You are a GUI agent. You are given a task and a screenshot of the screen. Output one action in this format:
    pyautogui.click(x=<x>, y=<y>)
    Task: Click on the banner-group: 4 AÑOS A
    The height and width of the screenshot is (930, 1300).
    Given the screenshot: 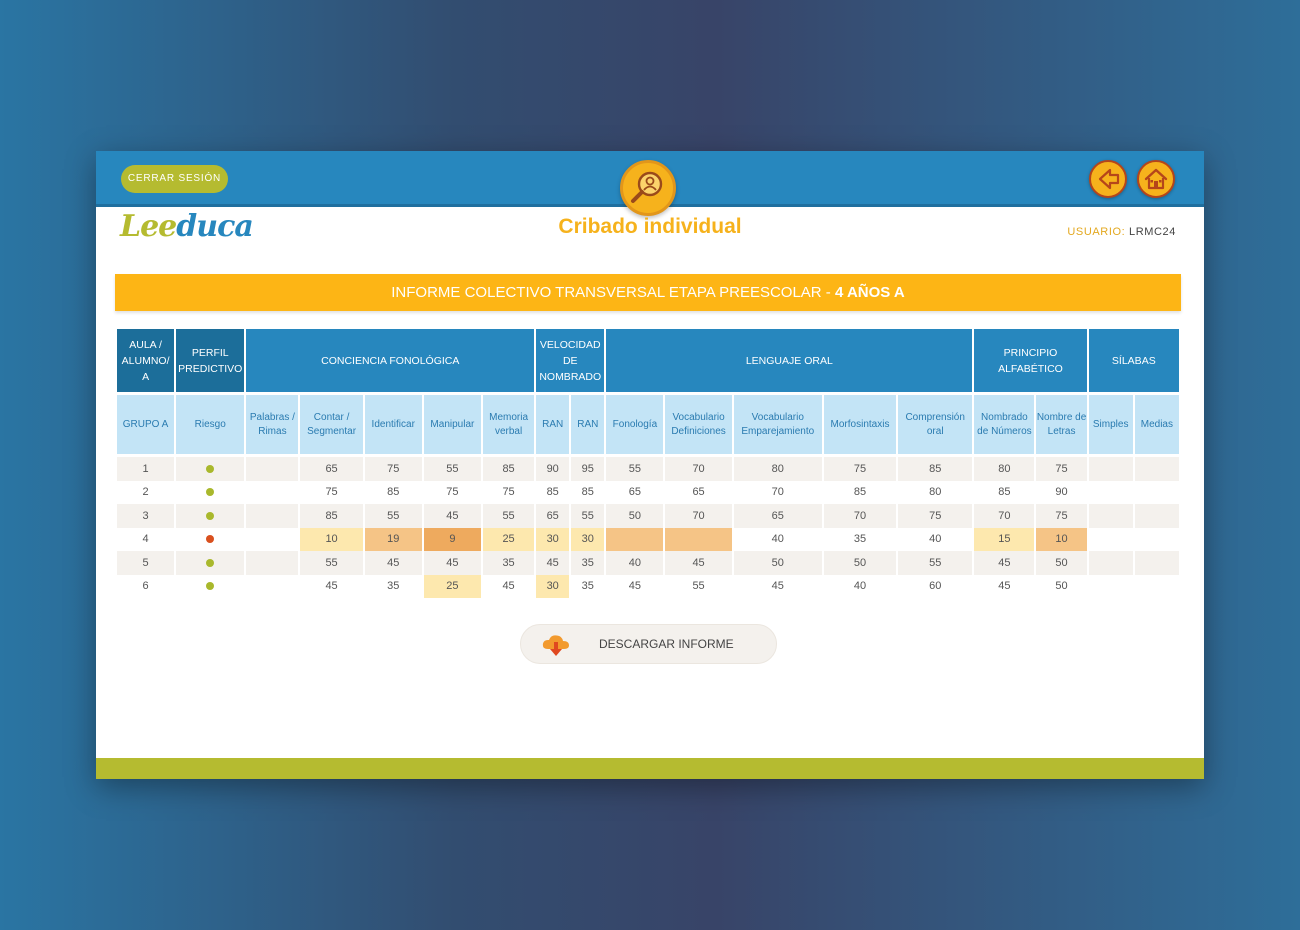 What is the action you would take?
    pyautogui.click(x=869, y=292)
    